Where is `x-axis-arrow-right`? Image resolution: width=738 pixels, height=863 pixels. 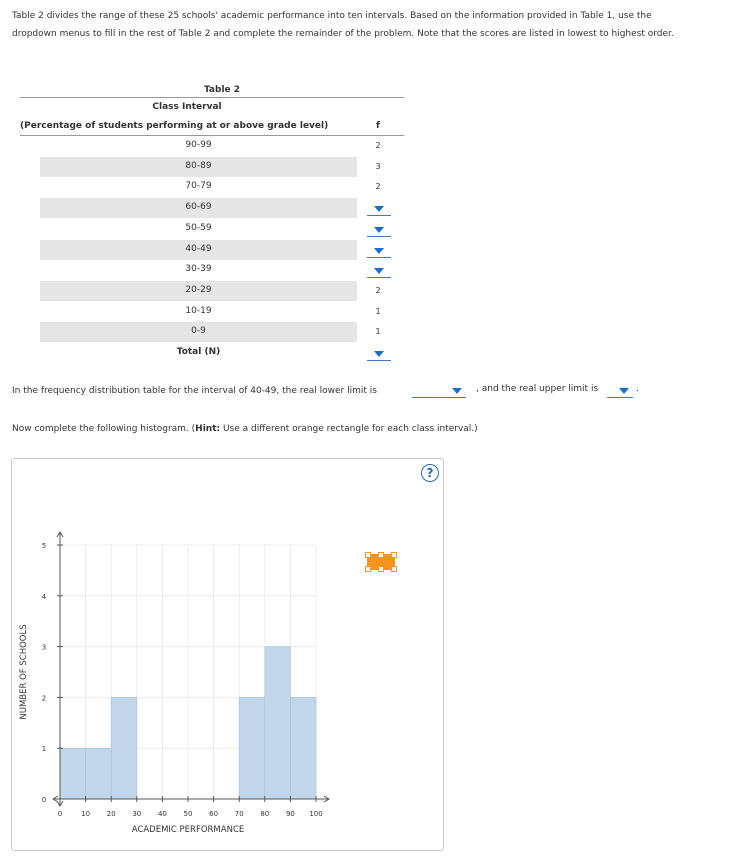
x-axis-arrow-right is located at coordinates (326, 799).